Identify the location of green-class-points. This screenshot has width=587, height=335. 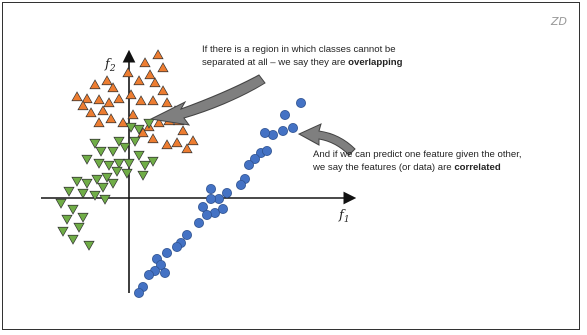
(107, 184).